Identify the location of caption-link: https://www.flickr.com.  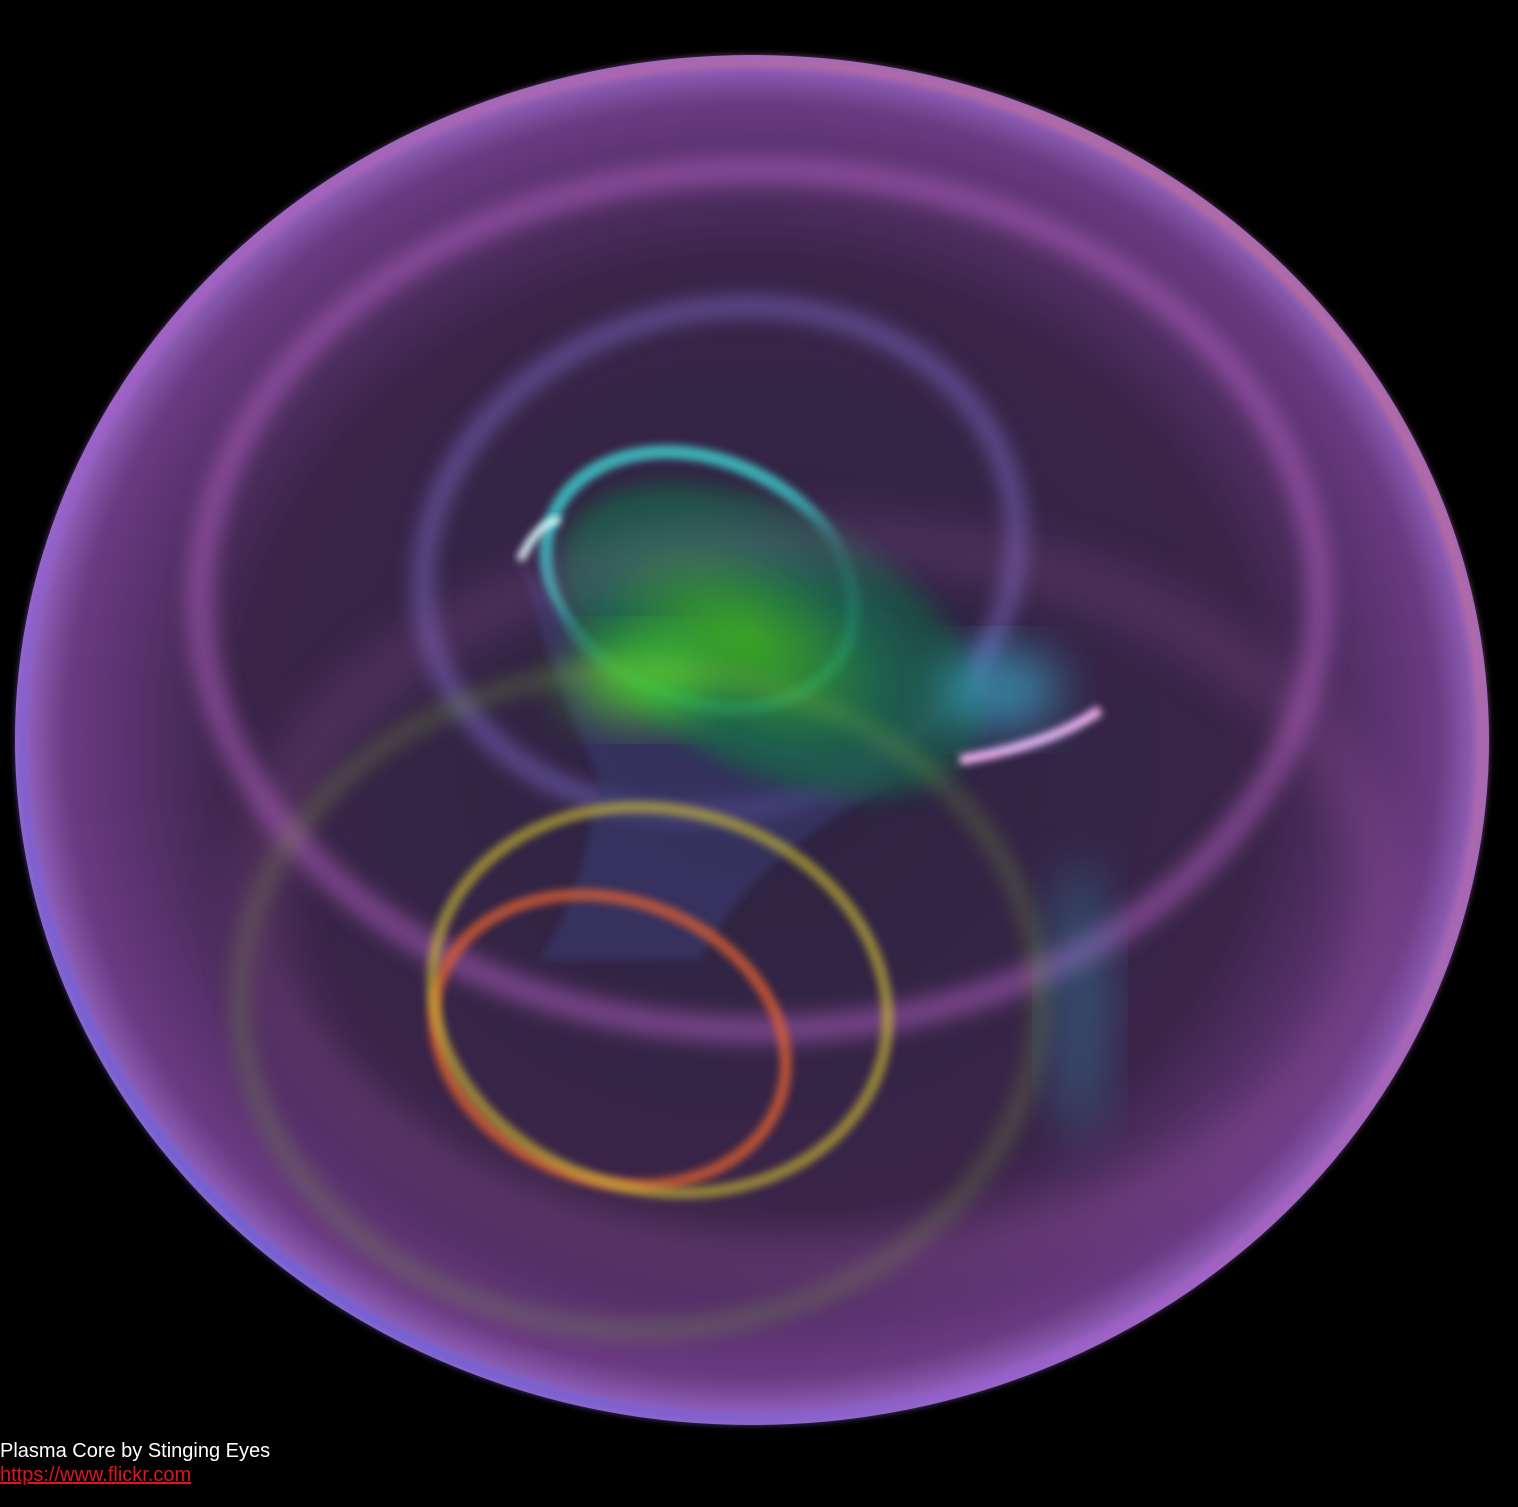
(96, 1475).